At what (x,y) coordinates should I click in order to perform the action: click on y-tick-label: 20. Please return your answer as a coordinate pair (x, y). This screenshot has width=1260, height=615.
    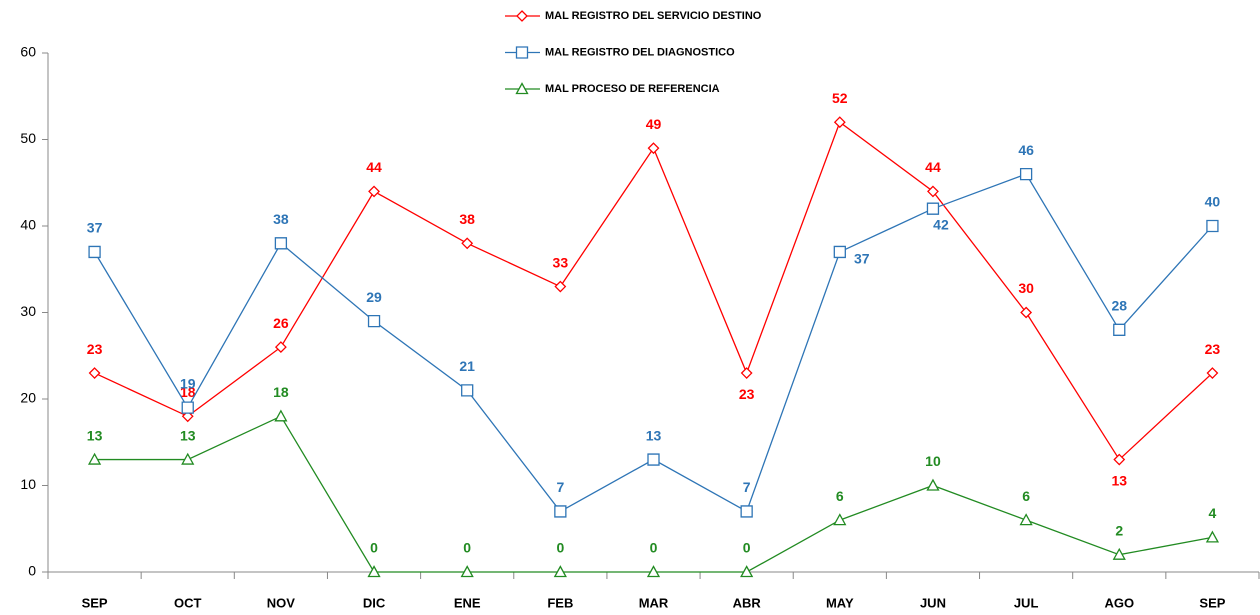
    Looking at the image, I should click on (28, 398).